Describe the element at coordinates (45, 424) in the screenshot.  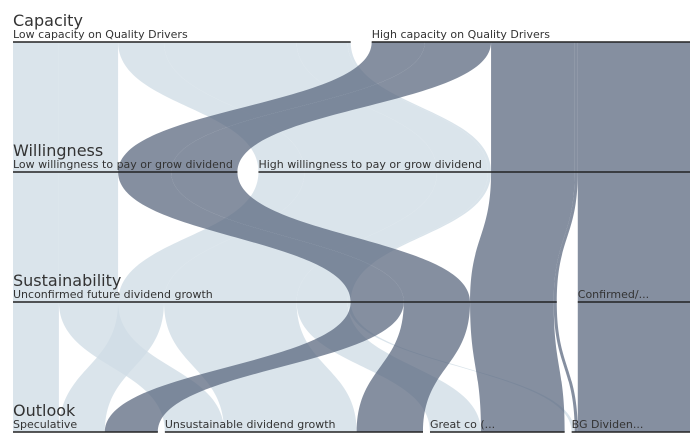
I see `node-label-out_spec: Speculative` at that location.